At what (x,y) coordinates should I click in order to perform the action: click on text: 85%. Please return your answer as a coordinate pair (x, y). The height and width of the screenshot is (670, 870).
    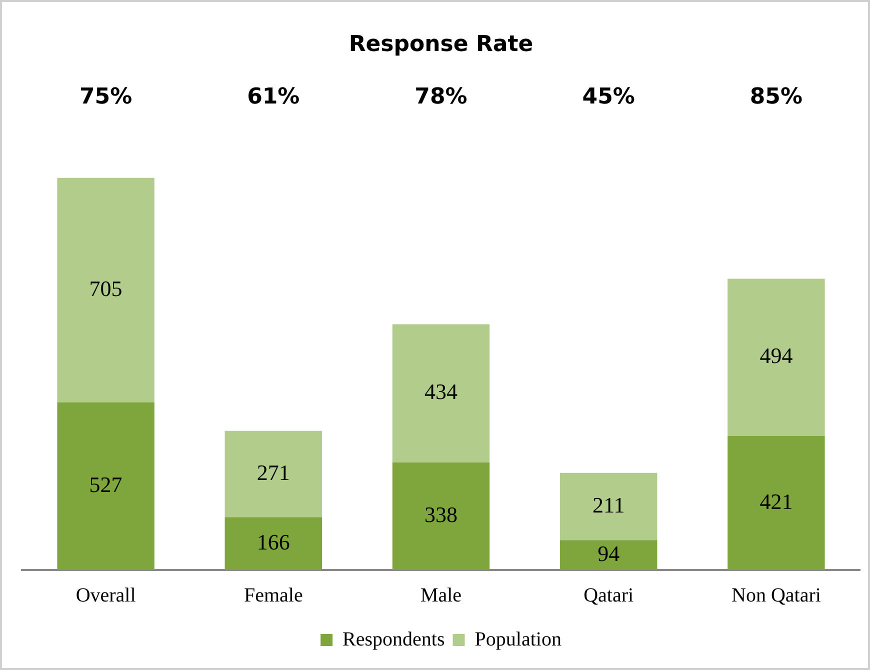
    Looking at the image, I should click on (776, 97).